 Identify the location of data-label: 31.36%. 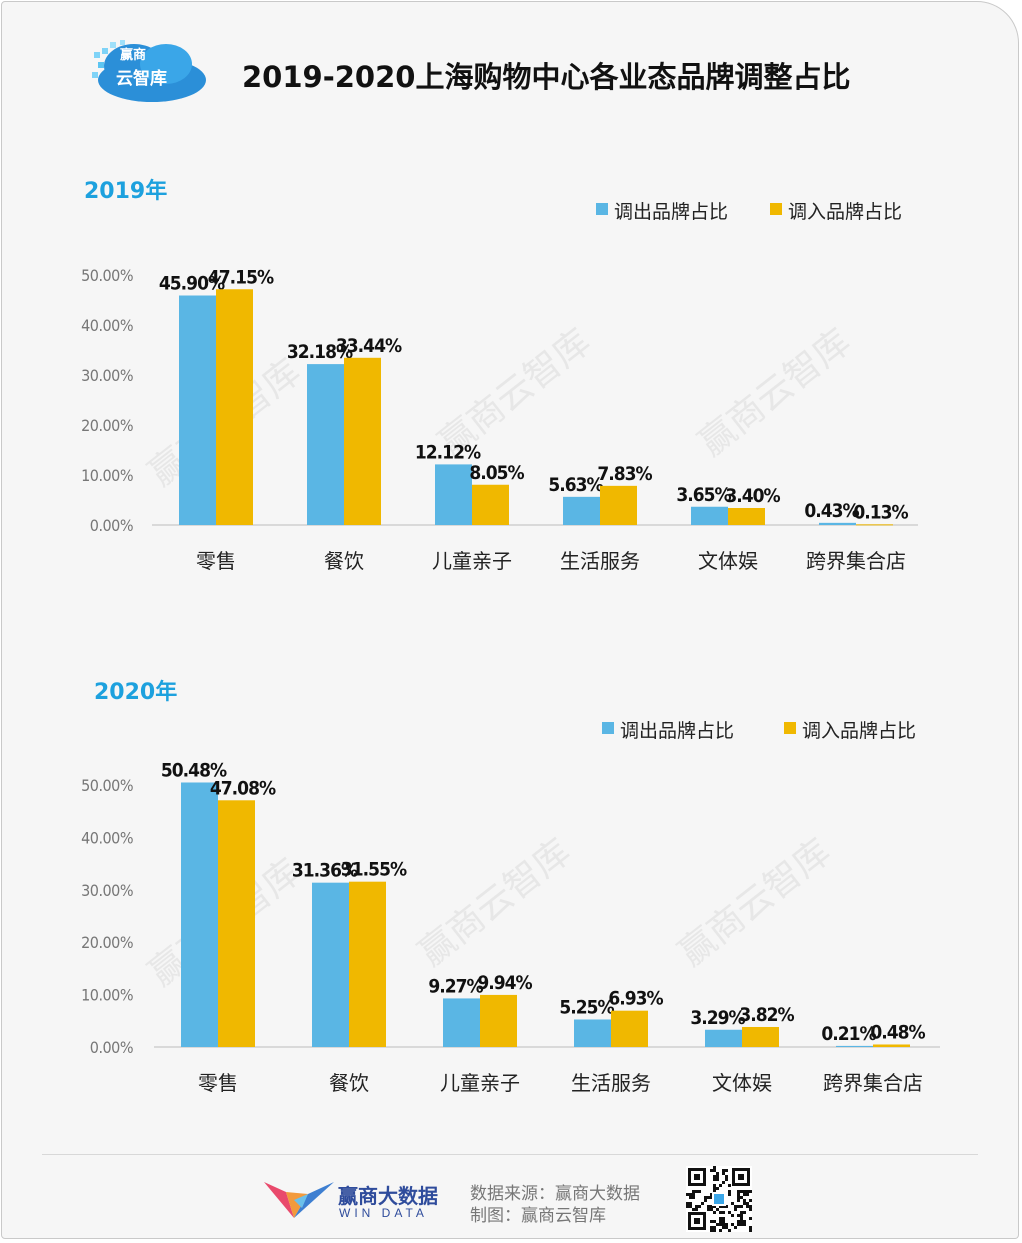
(325, 871).